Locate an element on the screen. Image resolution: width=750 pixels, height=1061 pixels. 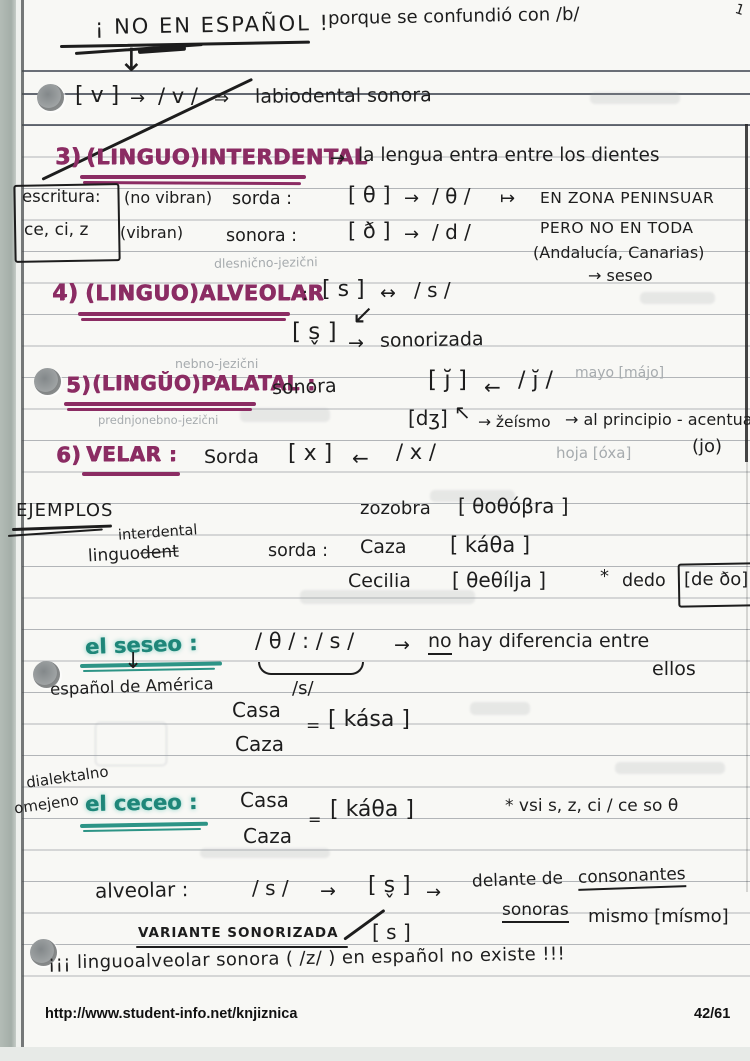
underbrace is located at coordinates (311, 668).